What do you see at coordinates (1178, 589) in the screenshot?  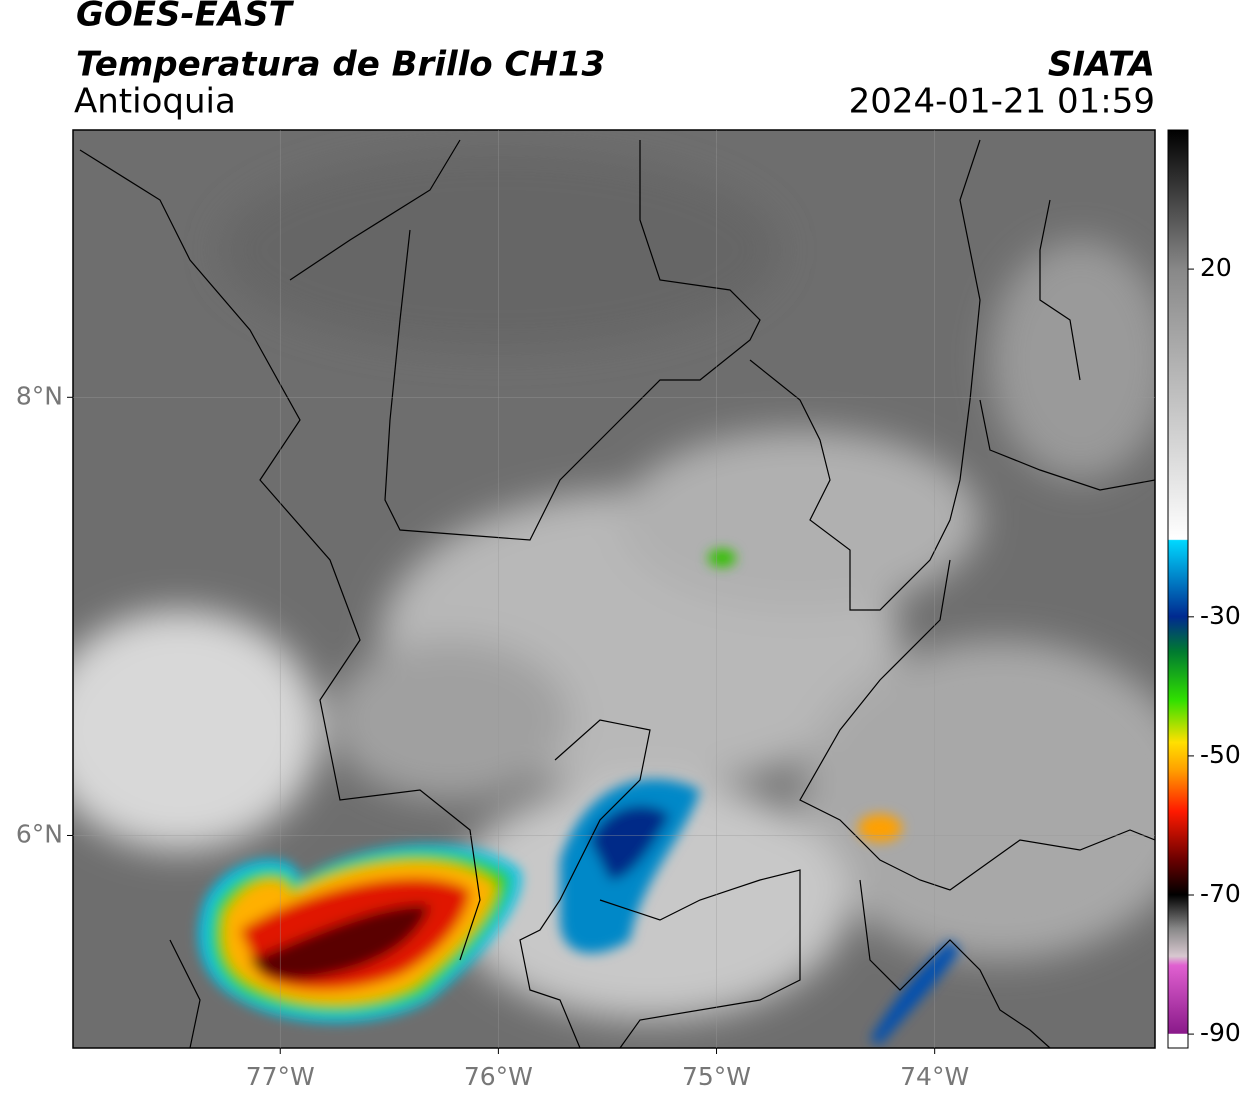 I see `colorbar` at bounding box center [1178, 589].